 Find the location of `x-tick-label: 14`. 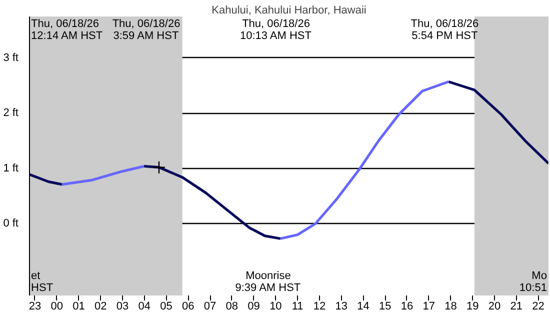

x-tick-label: 14 is located at coordinates (363, 306).